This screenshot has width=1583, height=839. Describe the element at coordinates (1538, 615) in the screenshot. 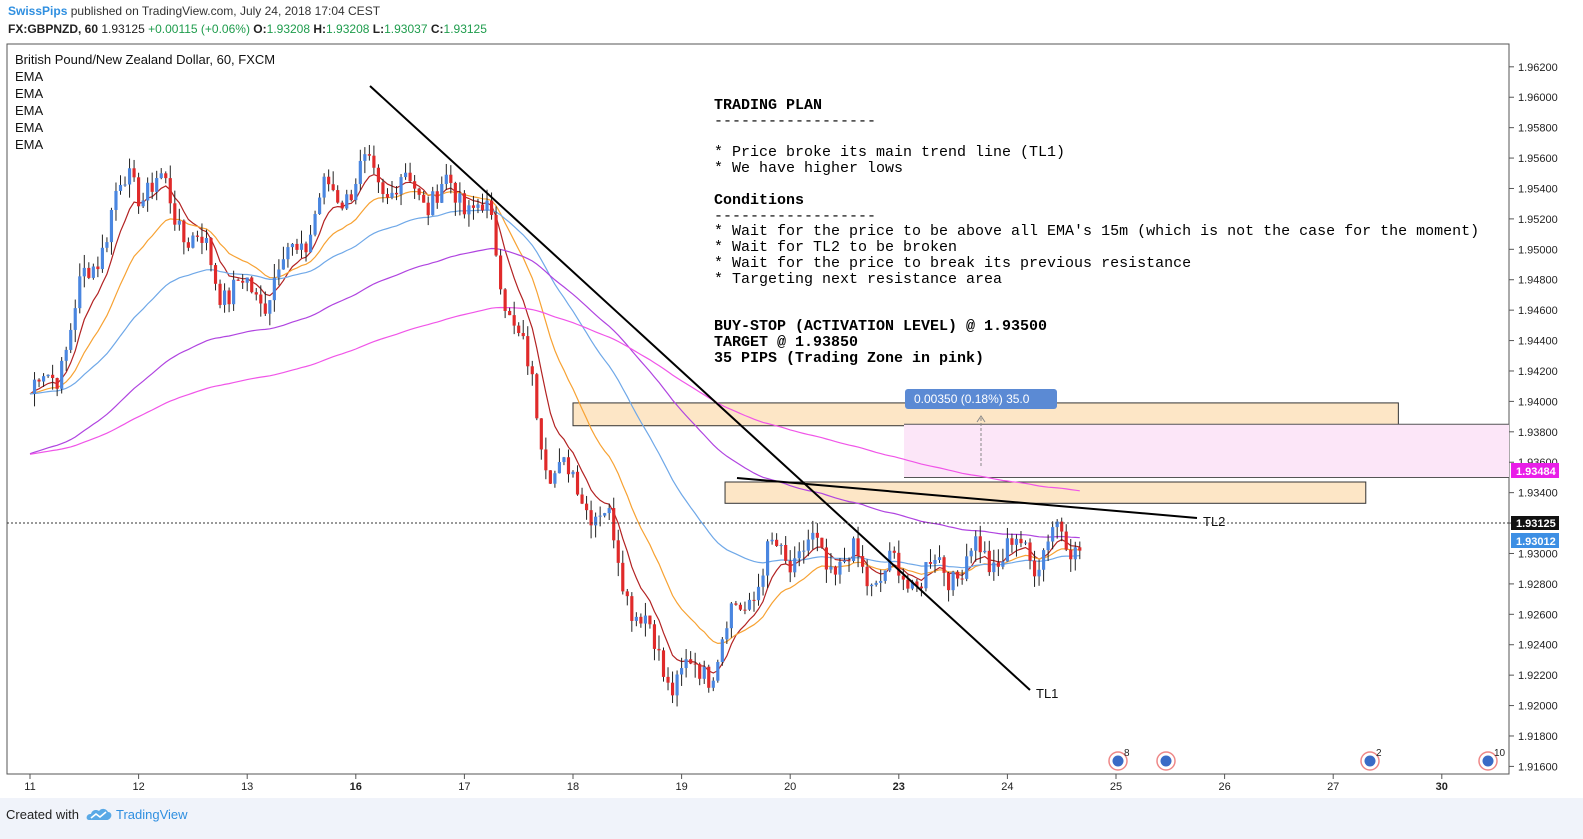

I see `y-tick-label: 1.92600` at that location.